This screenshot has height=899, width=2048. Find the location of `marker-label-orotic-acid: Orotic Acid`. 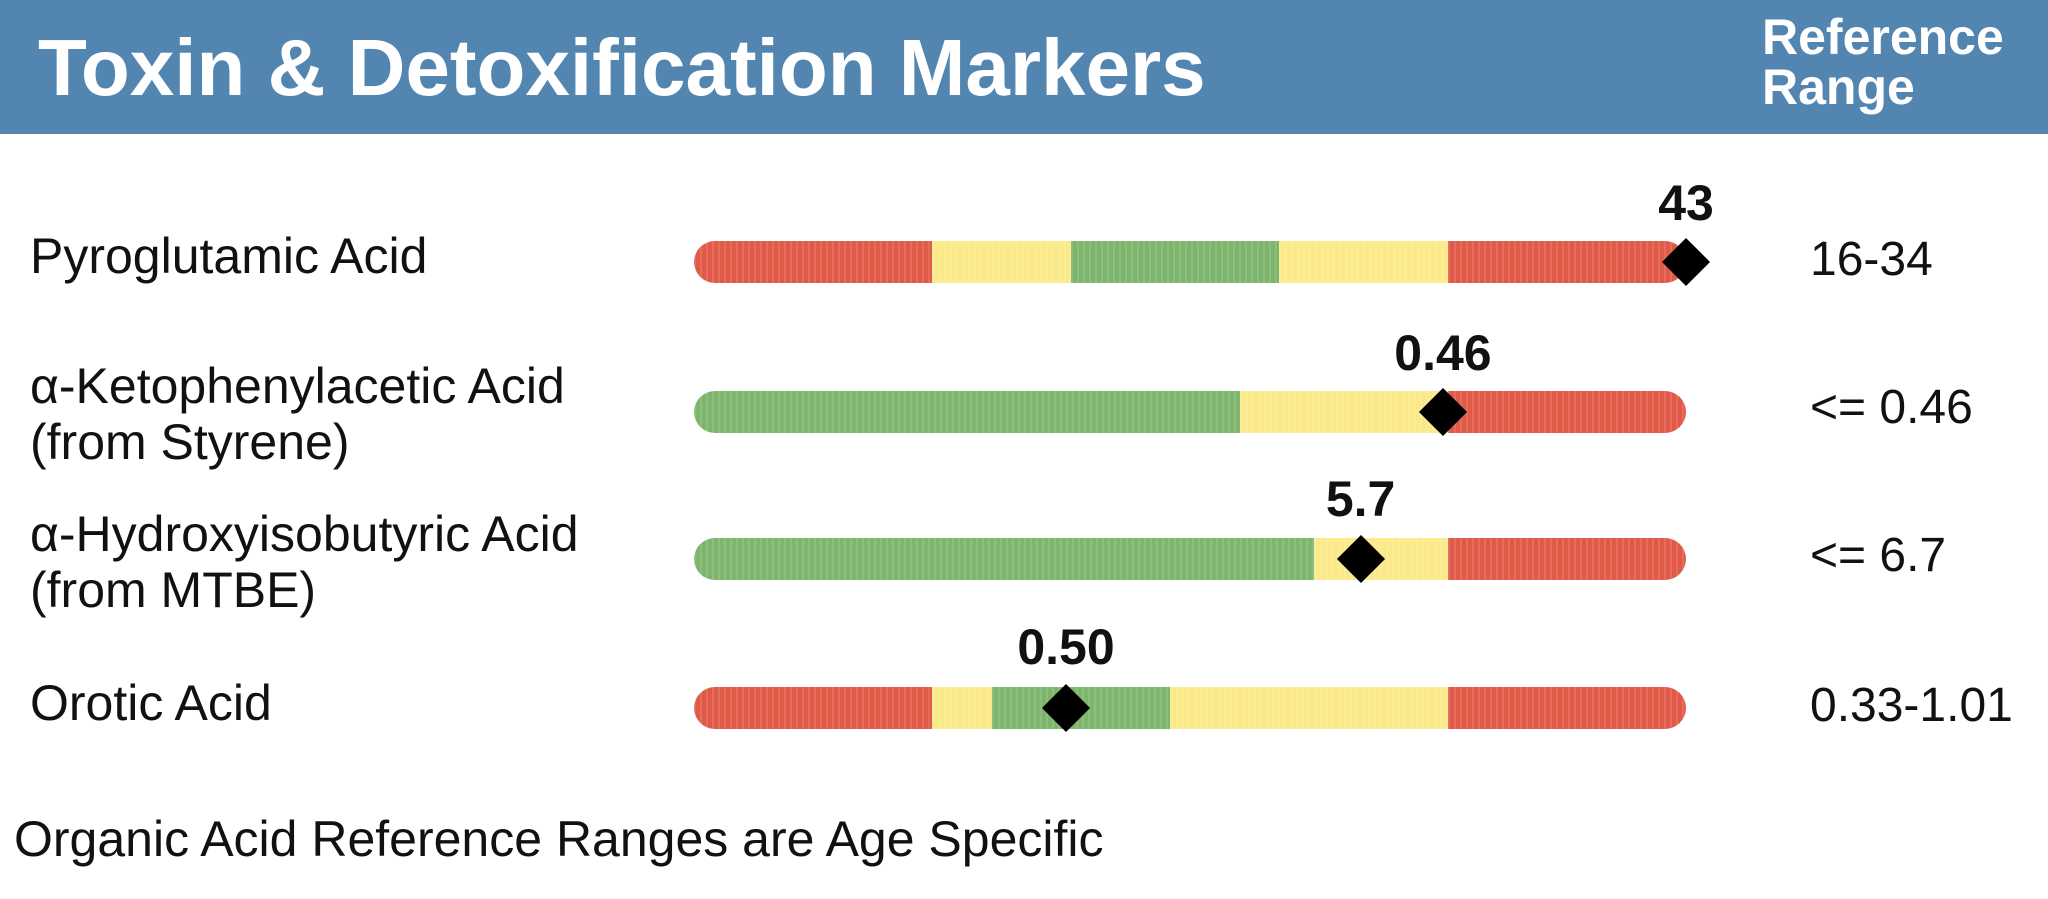

marker-label-orotic-acid: Orotic Acid is located at coordinates (151, 703).